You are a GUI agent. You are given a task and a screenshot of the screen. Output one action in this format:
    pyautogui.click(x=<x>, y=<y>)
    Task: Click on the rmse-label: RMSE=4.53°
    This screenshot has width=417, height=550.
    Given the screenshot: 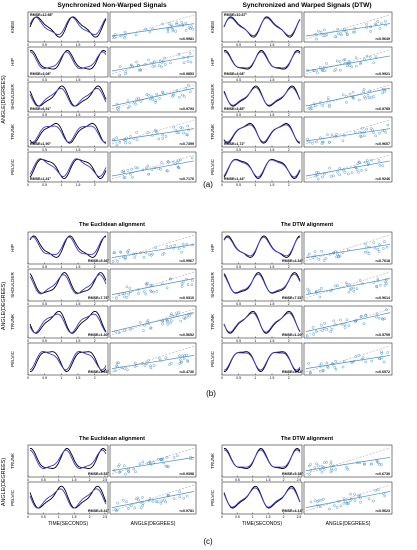 What is the action you would take?
    pyautogui.click(x=98, y=372)
    